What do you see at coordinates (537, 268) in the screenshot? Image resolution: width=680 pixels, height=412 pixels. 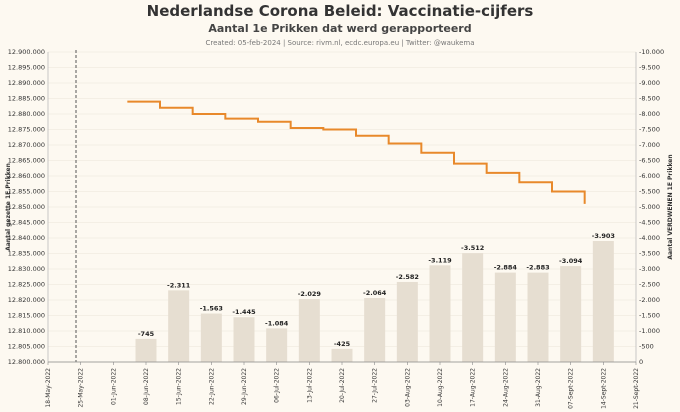 I see `bar-value-label: -2.883` at bounding box center [537, 268].